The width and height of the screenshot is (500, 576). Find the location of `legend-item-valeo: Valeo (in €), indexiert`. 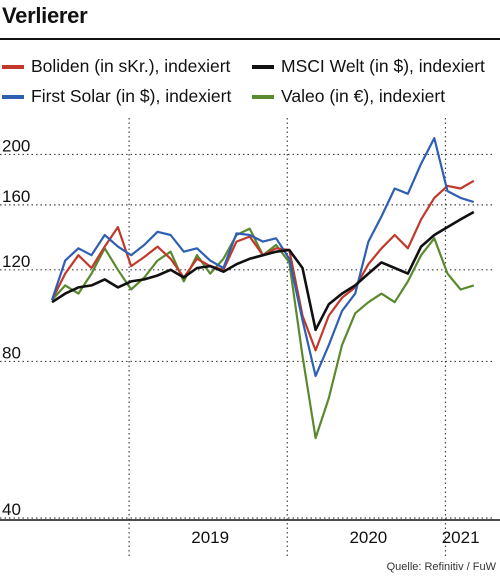

legend-item-valeo: Valeo (in €), indexiert is located at coordinates (348, 96).